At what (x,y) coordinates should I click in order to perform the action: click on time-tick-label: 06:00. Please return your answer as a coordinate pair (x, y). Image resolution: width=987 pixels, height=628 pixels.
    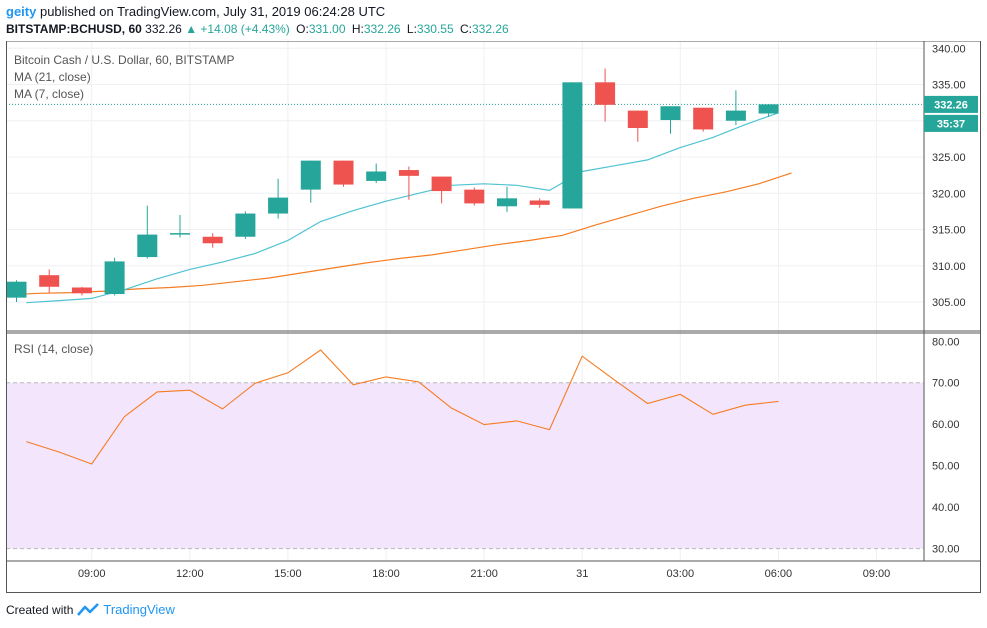
    Looking at the image, I should click on (779, 574).